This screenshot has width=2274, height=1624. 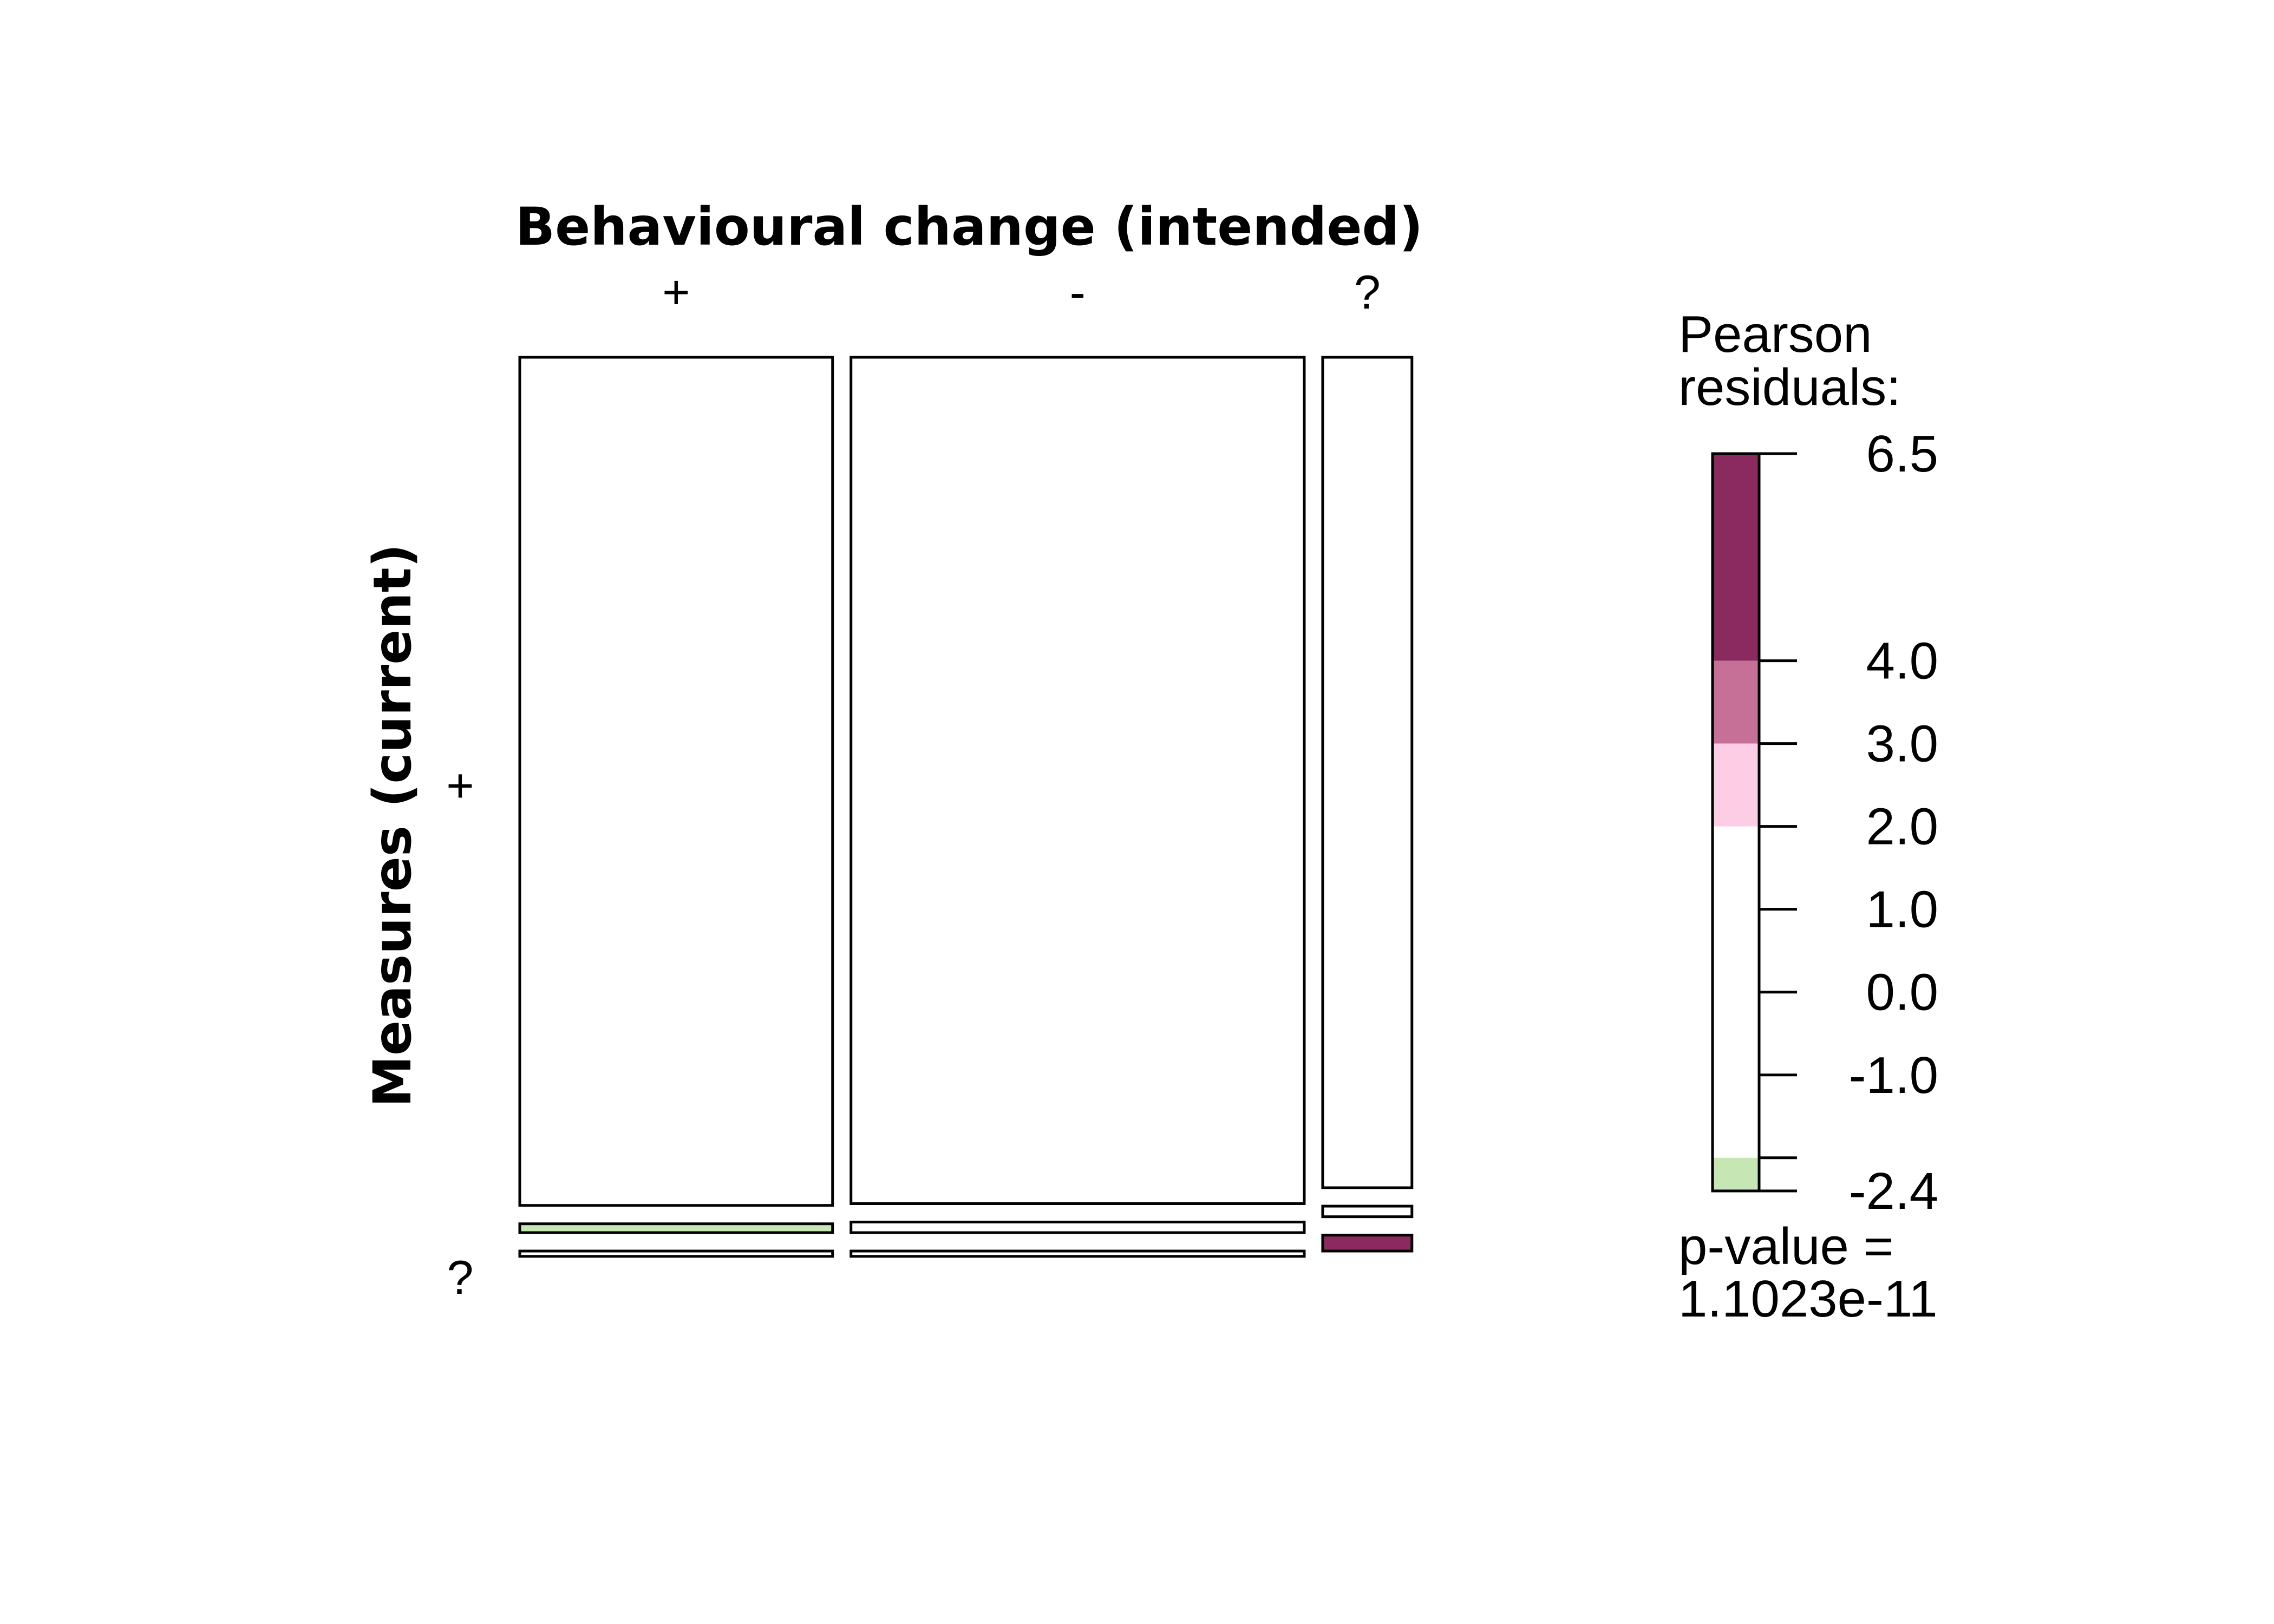 What do you see at coordinates (1790, 387) in the screenshot?
I see `legend-title-line2: residuals:` at bounding box center [1790, 387].